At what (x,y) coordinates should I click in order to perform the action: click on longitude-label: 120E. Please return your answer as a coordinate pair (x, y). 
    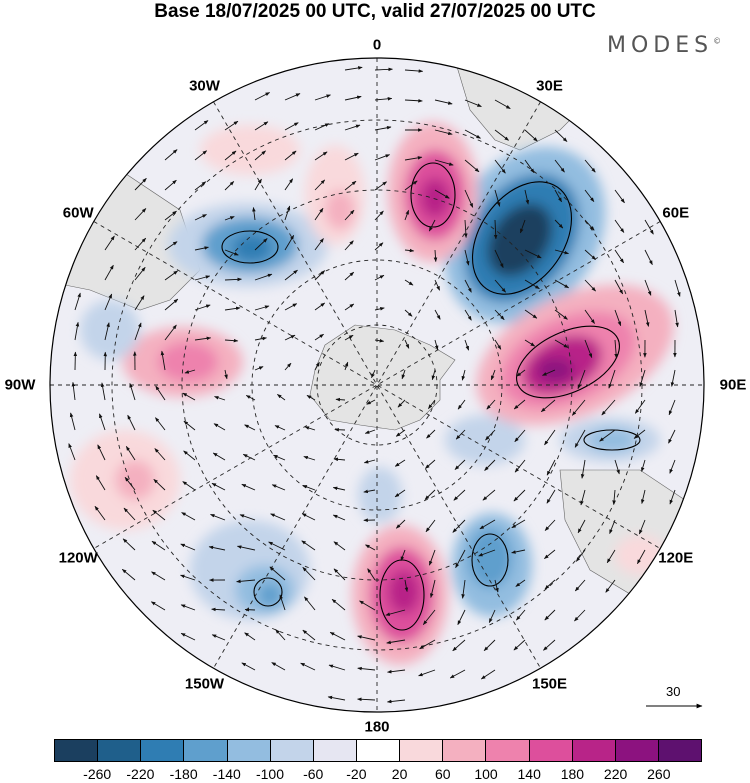
    Looking at the image, I should click on (676, 557).